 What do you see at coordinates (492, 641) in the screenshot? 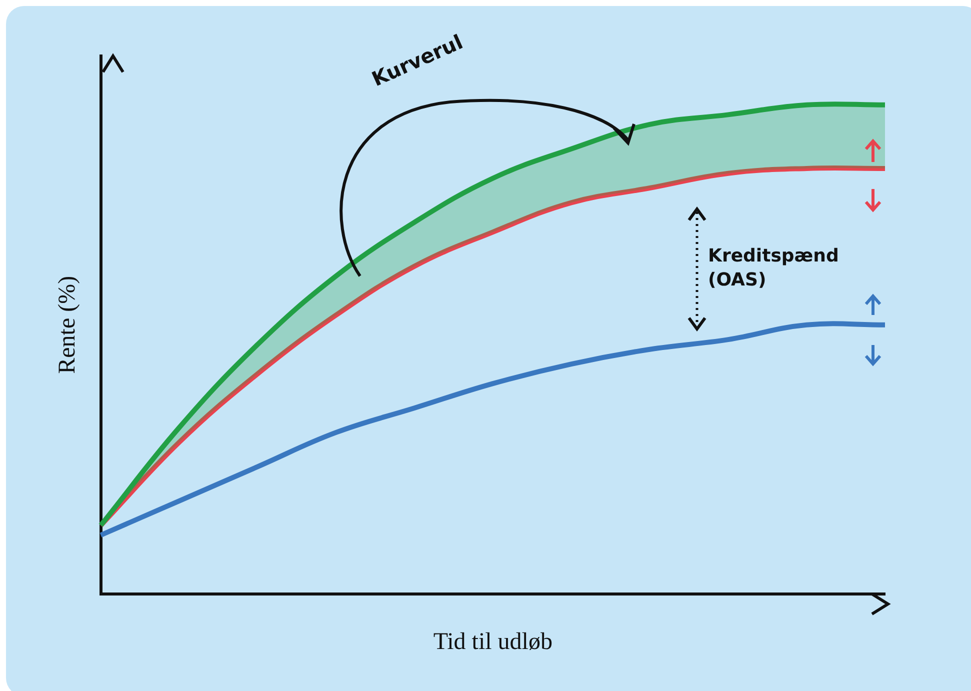
I see `x-axis-title: Tid til udløb` at bounding box center [492, 641].